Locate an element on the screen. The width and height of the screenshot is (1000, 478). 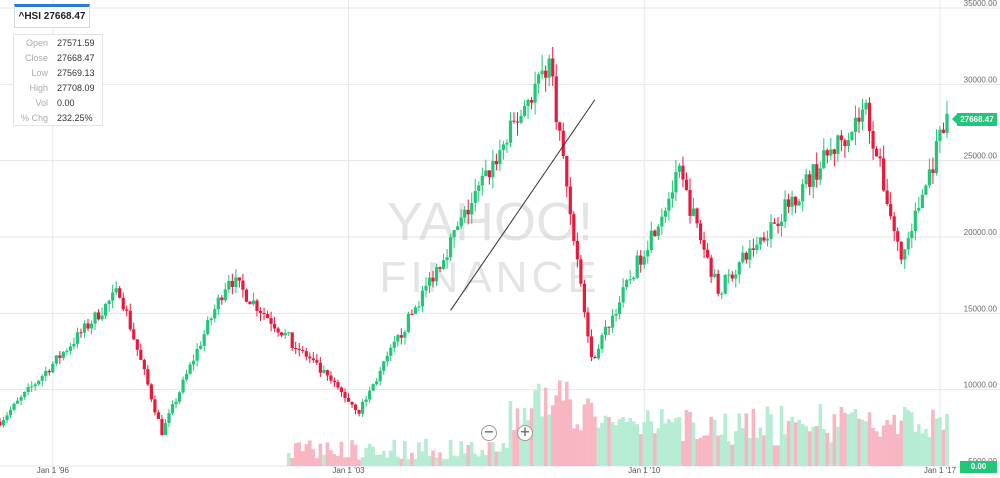
ohlc-label: Vol is located at coordinates (41, 103).